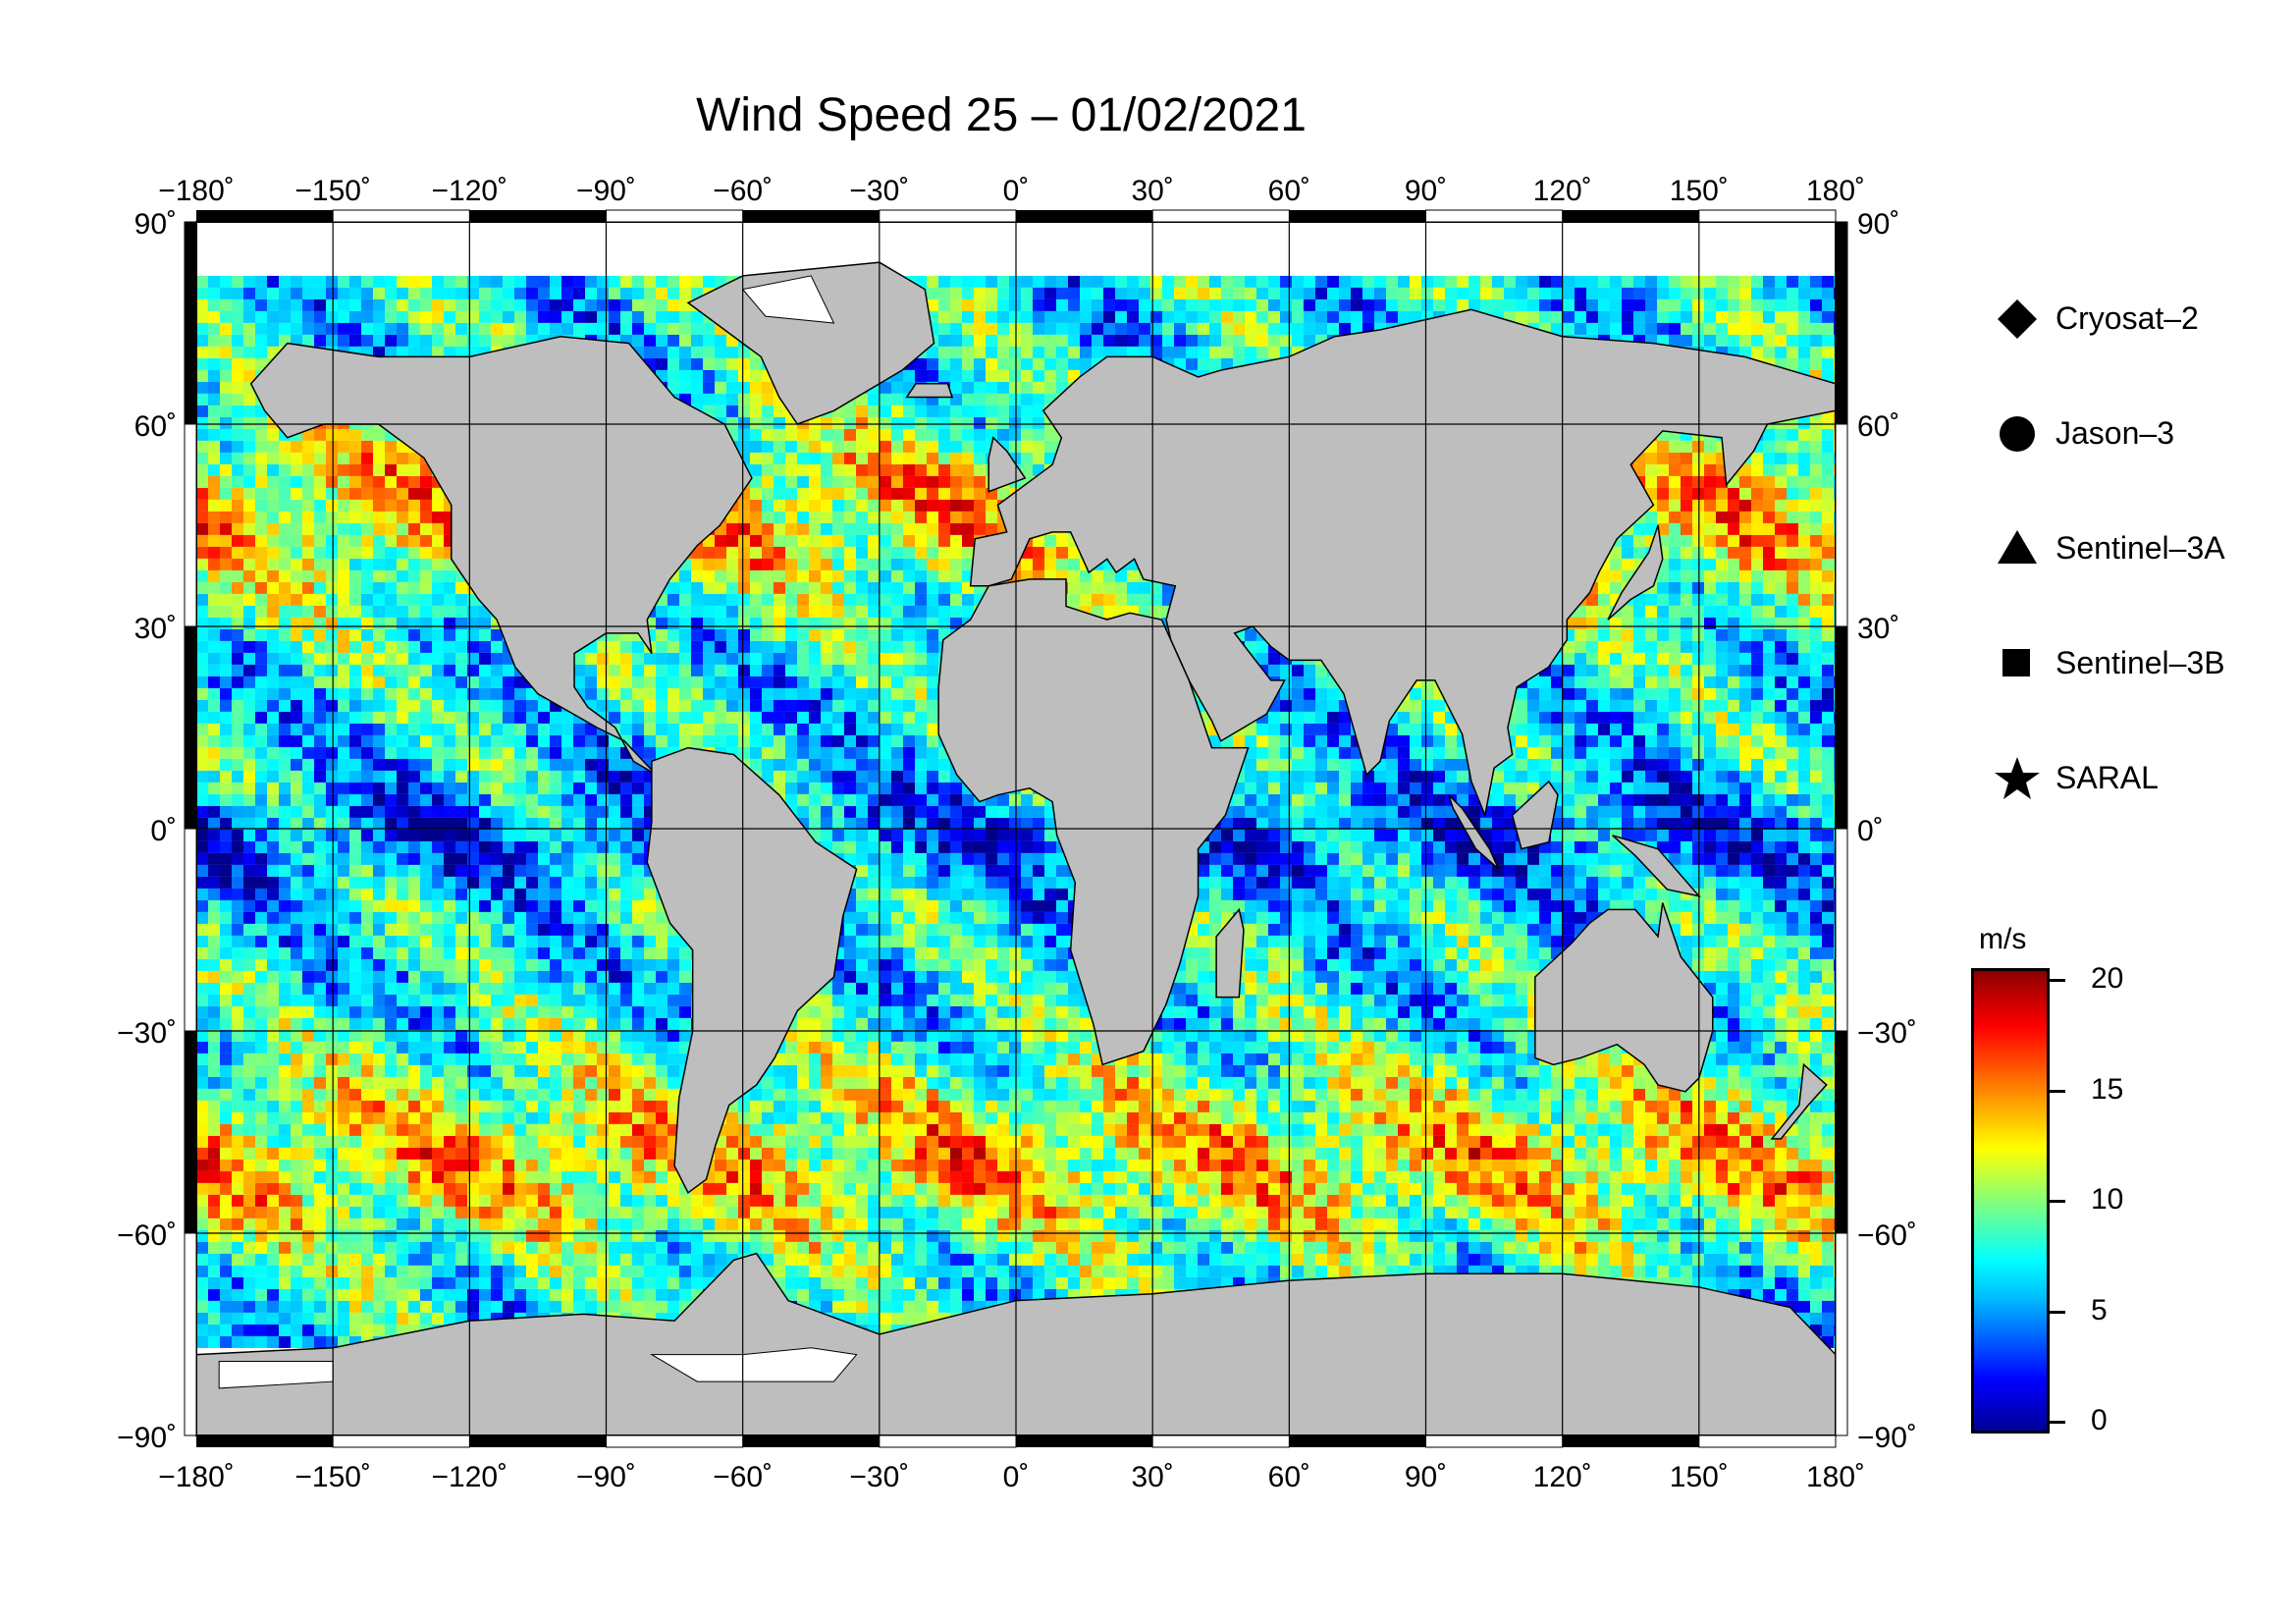 This screenshot has height=1623, width=2296. What do you see at coordinates (2107, 777) in the screenshot?
I see `legend-label: SARAL` at bounding box center [2107, 777].